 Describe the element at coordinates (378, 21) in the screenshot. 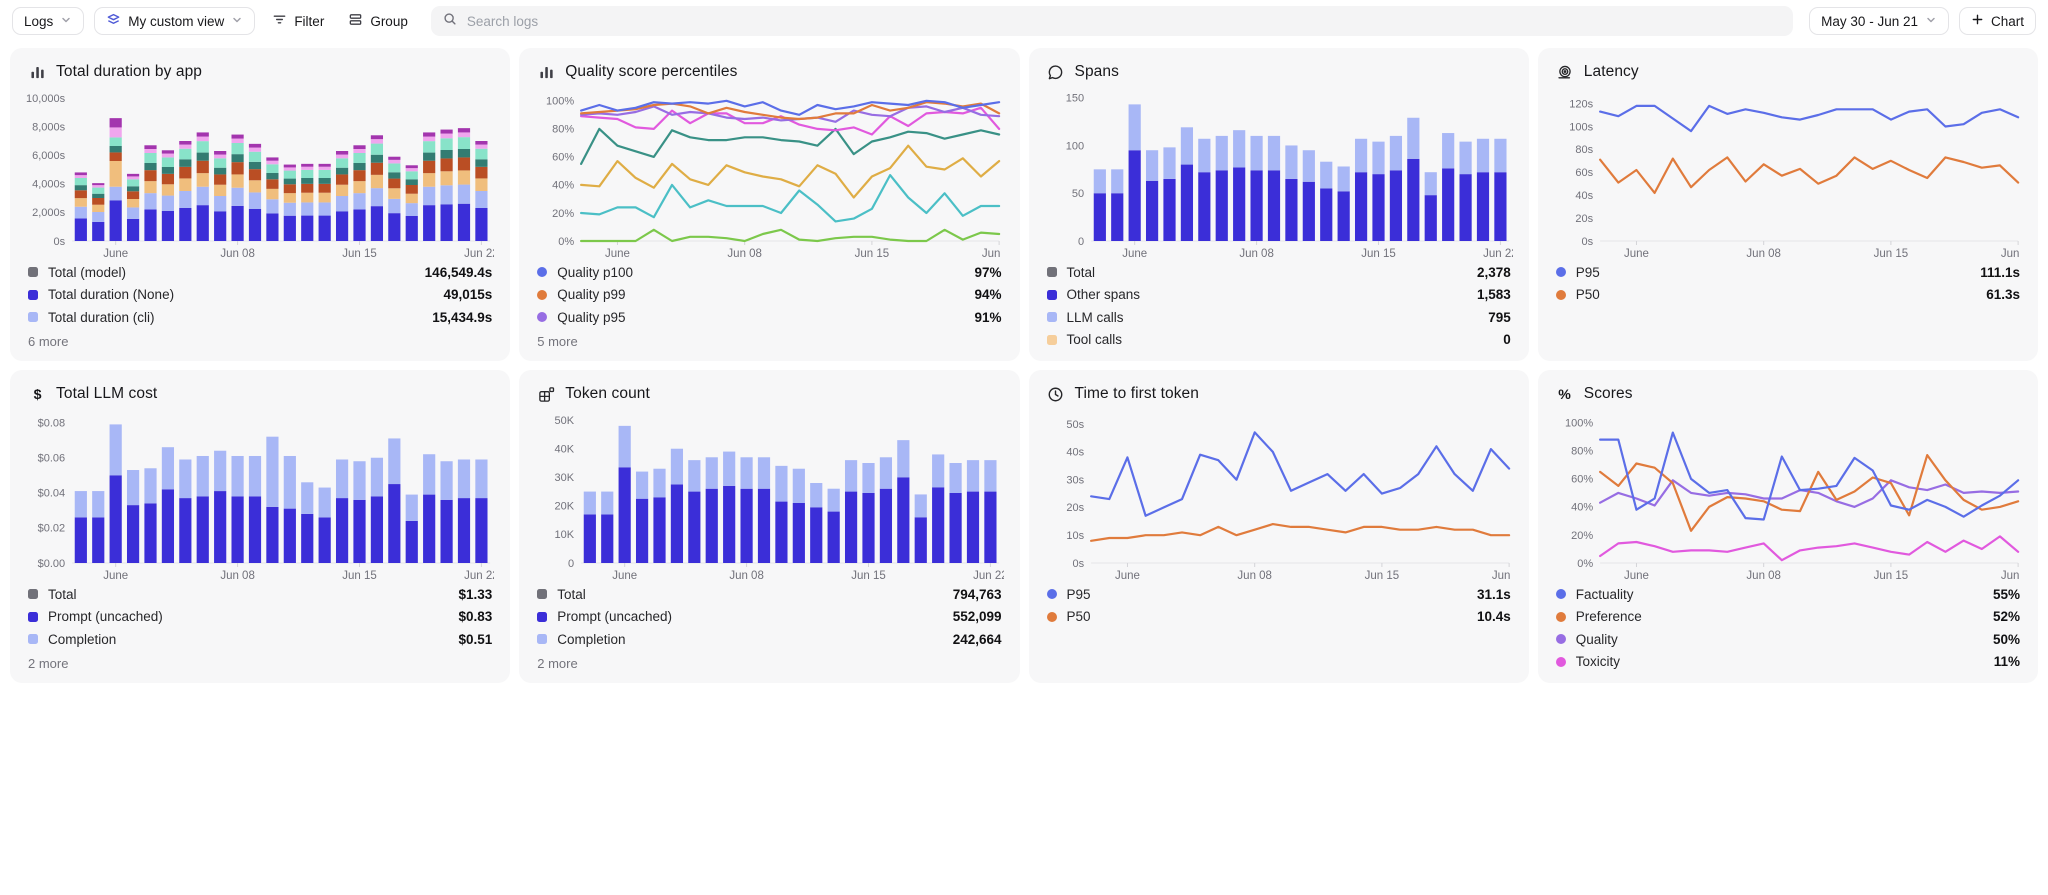

I see `group-button: Group` at that location.